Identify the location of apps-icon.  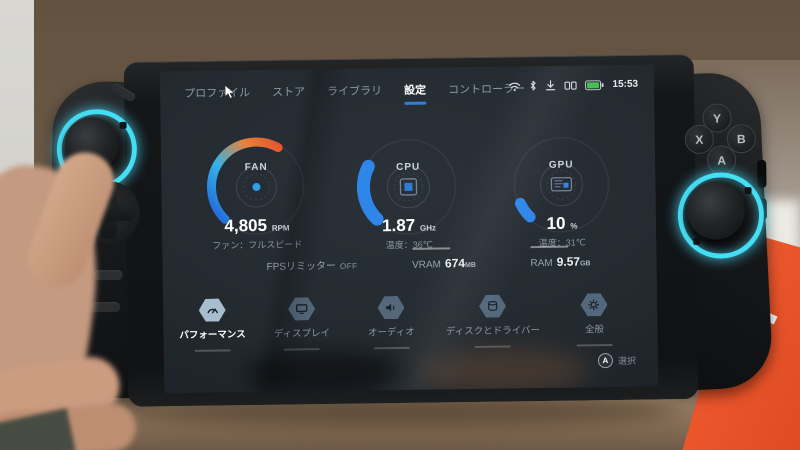
(571, 85).